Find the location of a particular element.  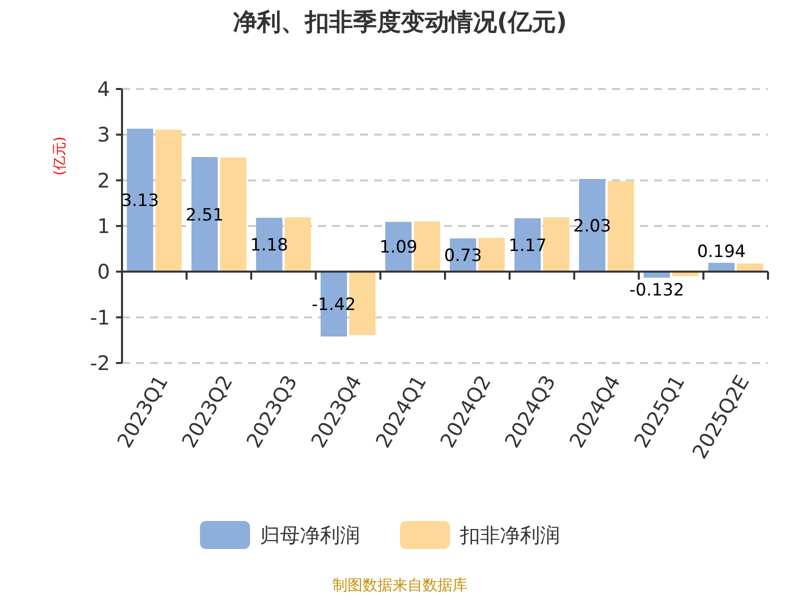

chart-title: 净利、扣非季度变动情况(亿元) is located at coordinates (400, 22).